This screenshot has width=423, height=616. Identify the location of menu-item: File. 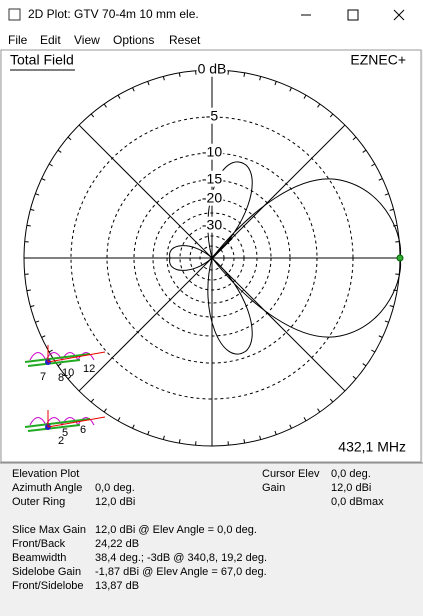
(18, 40).